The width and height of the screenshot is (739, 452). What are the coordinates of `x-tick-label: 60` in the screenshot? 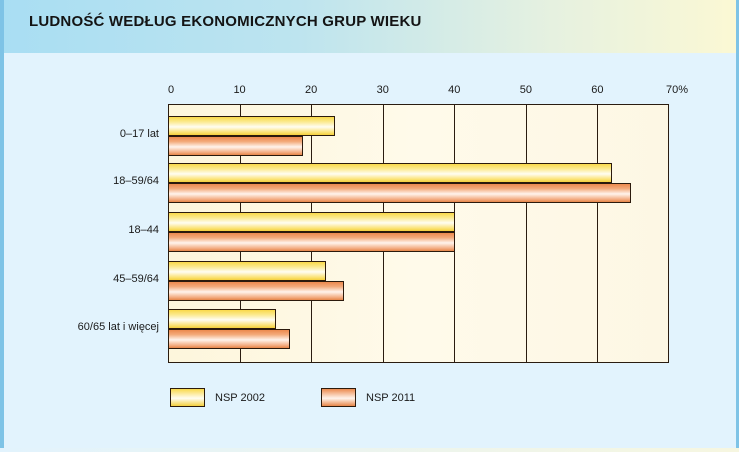 It's located at (597, 90).